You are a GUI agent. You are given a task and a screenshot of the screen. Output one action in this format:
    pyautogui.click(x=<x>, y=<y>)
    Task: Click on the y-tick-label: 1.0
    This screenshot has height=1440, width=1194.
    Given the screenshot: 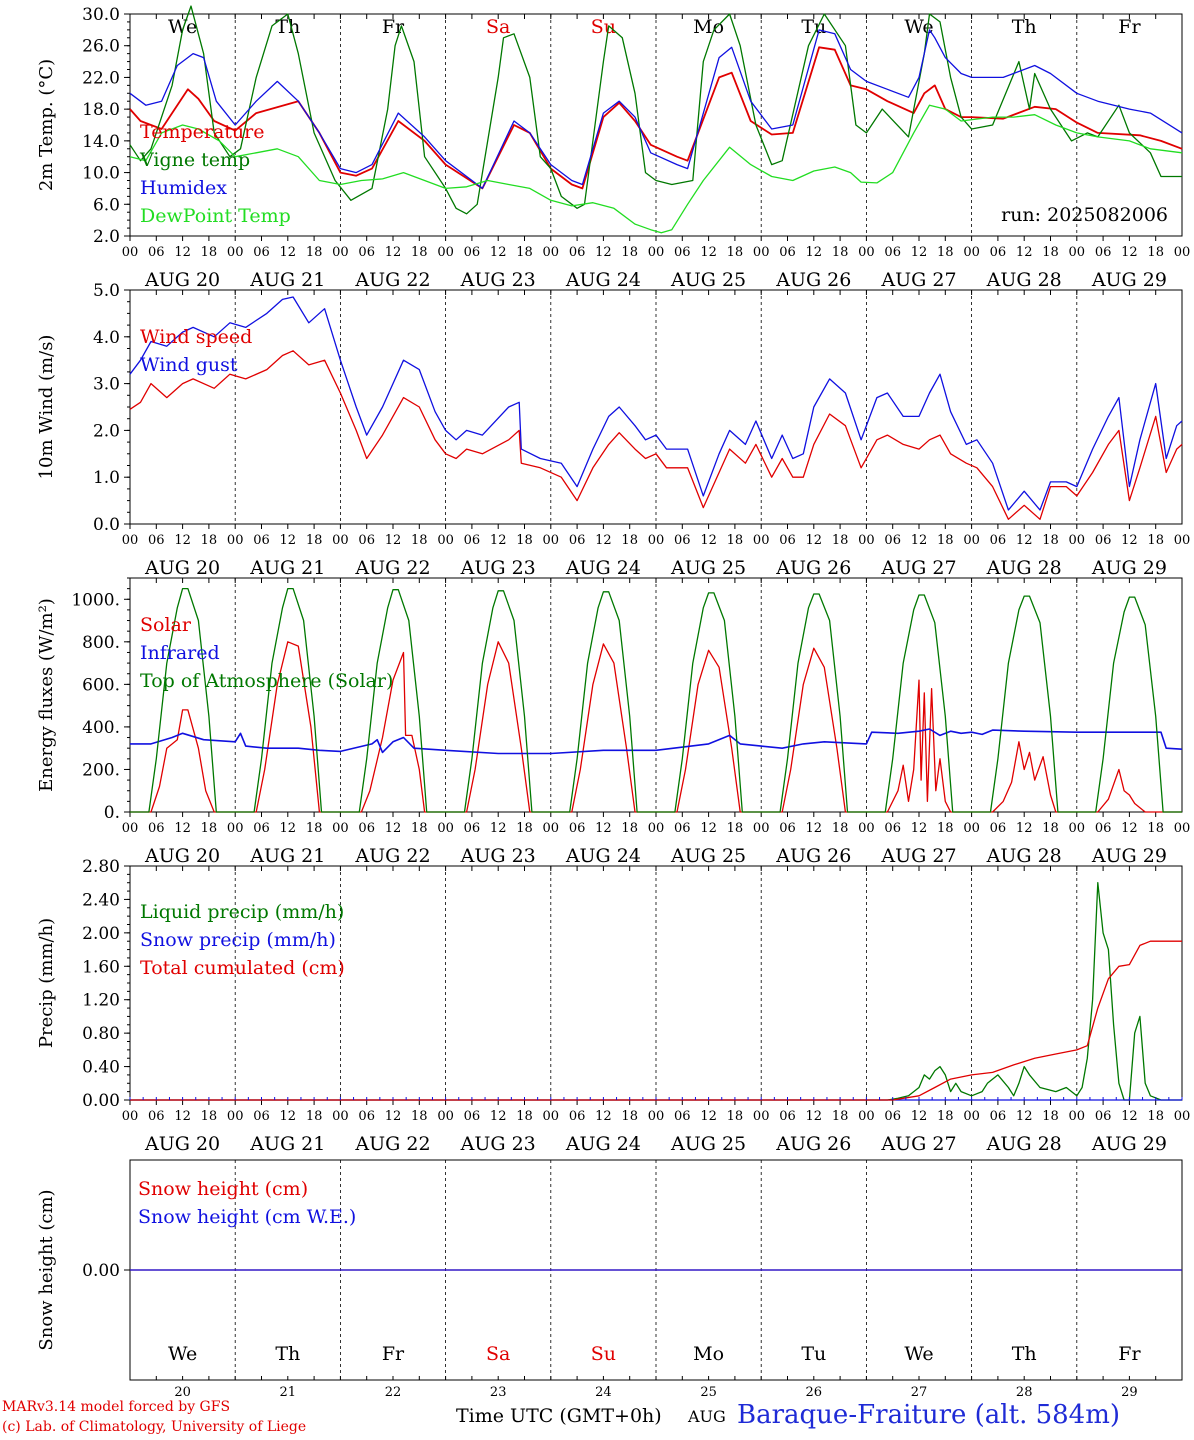 What is the action you would take?
    pyautogui.click(x=106, y=478)
    